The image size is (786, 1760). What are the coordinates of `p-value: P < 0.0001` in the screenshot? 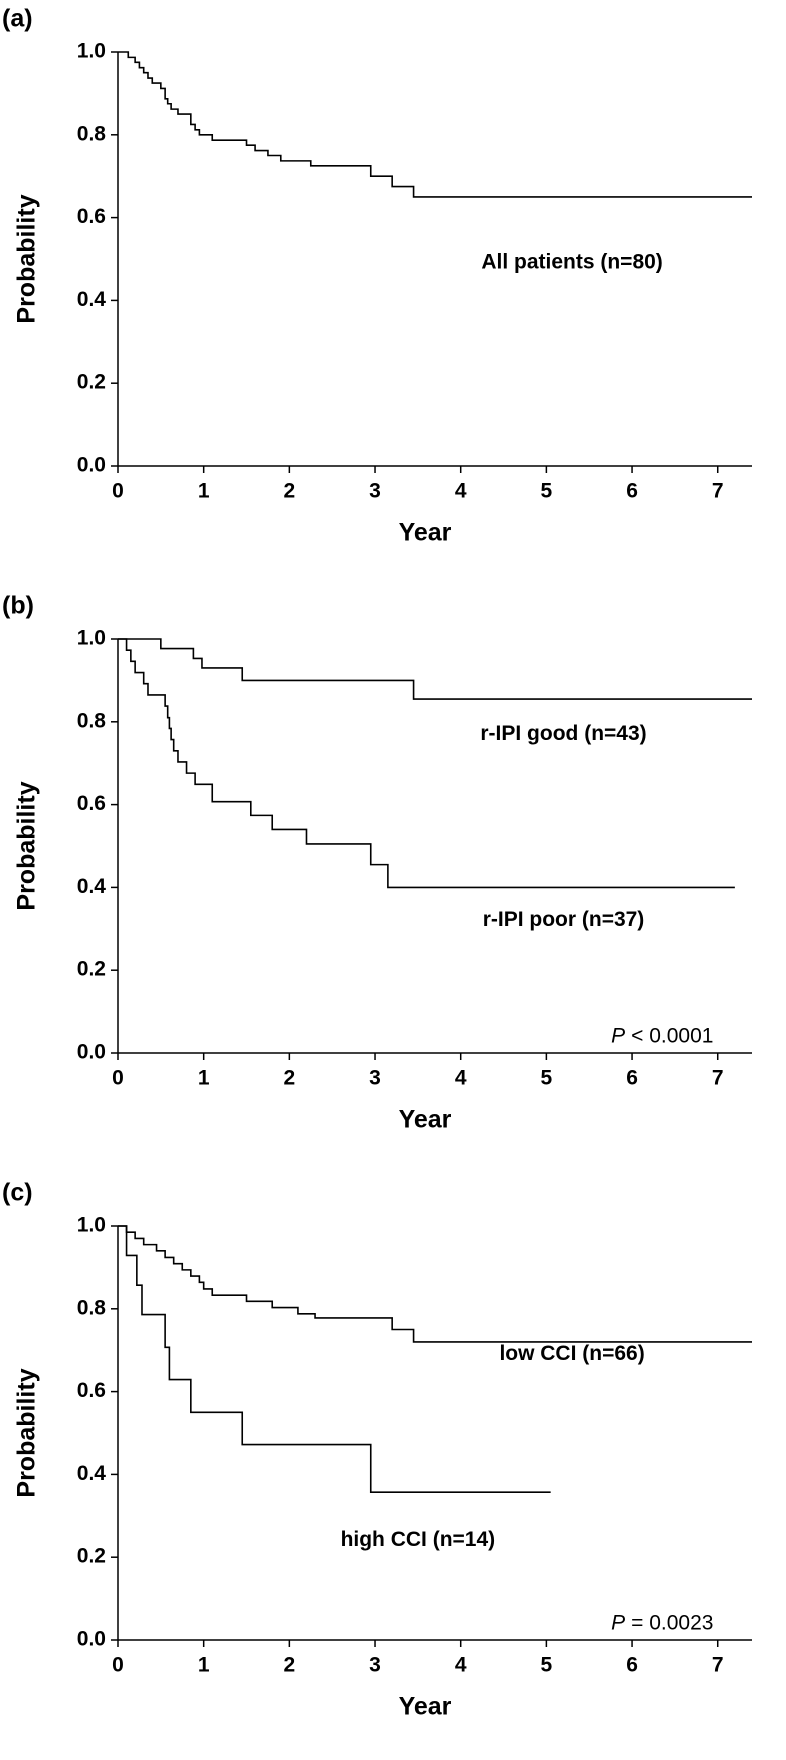 It's located at (662, 1035).